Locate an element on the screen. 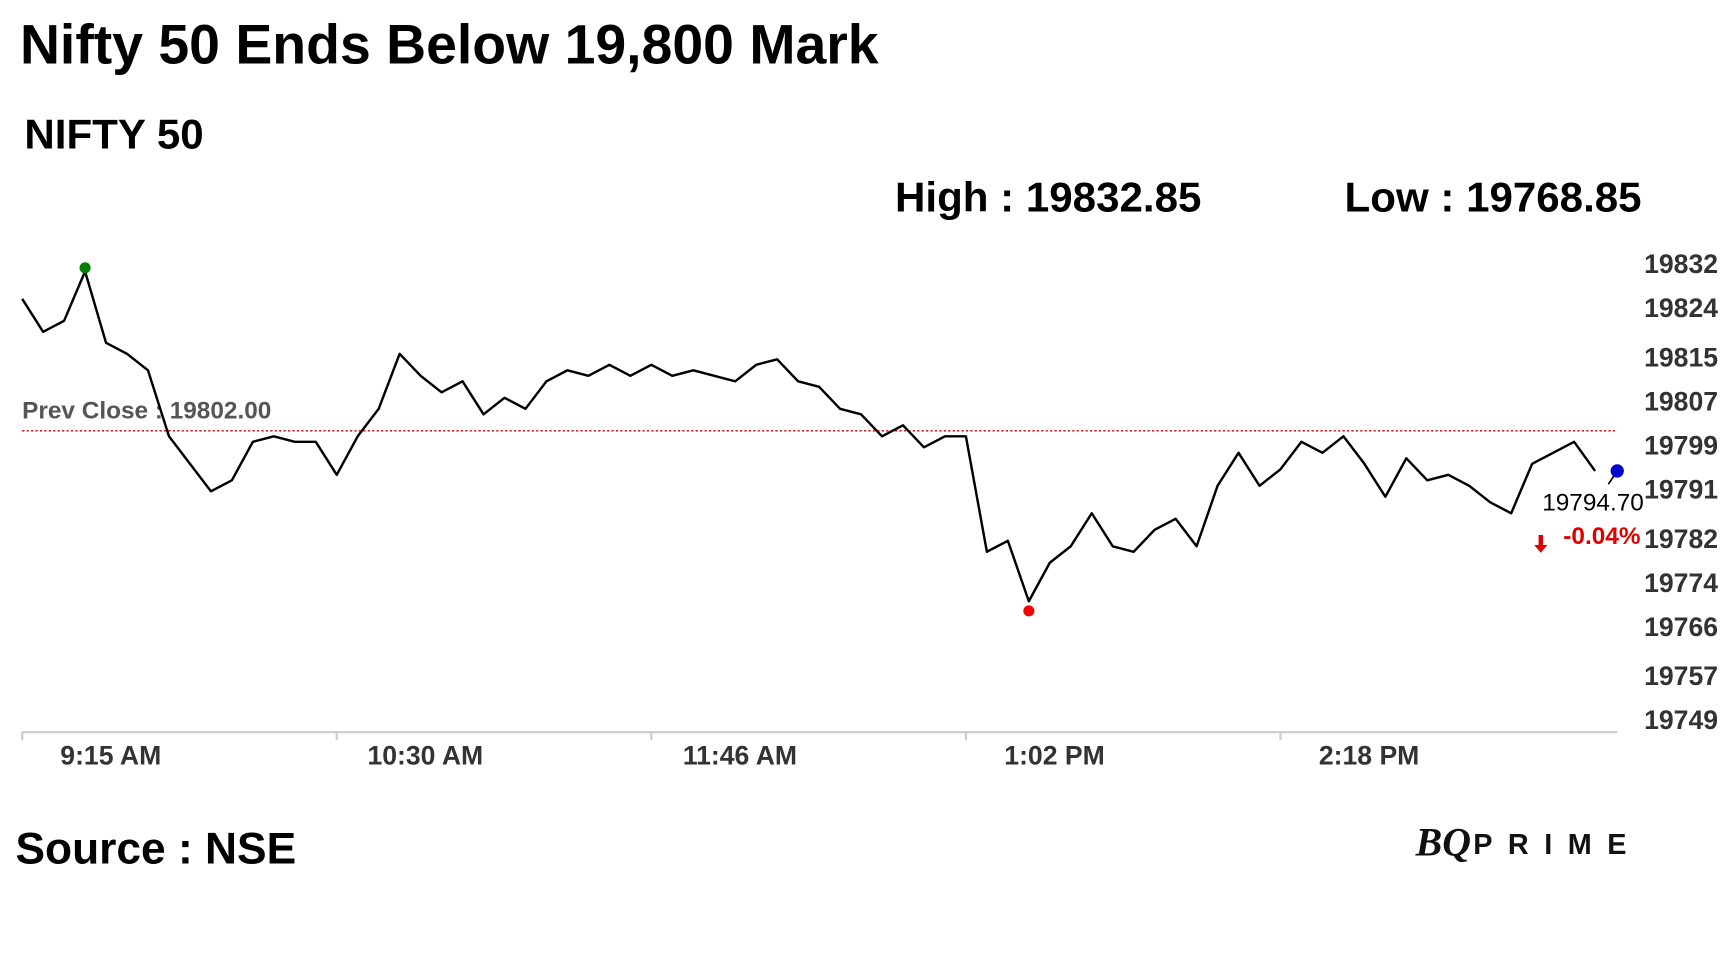 This screenshot has height=972, width=1728. chart-subtitle: NIFTY 50 is located at coordinates (113, 133).